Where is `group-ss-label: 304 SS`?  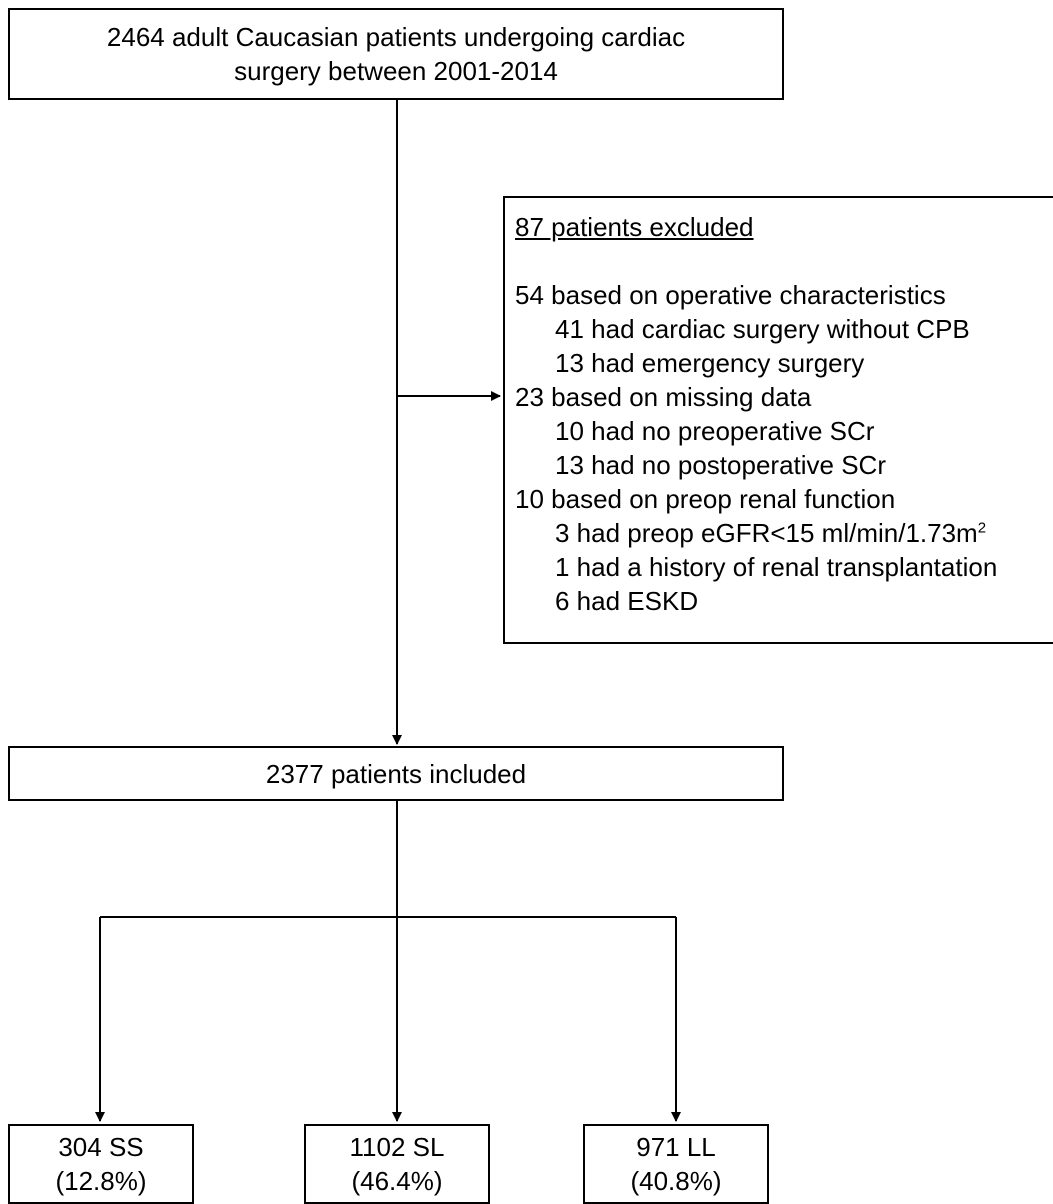 group-ss-label: 304 SS is located at coordinates (101, 1147).